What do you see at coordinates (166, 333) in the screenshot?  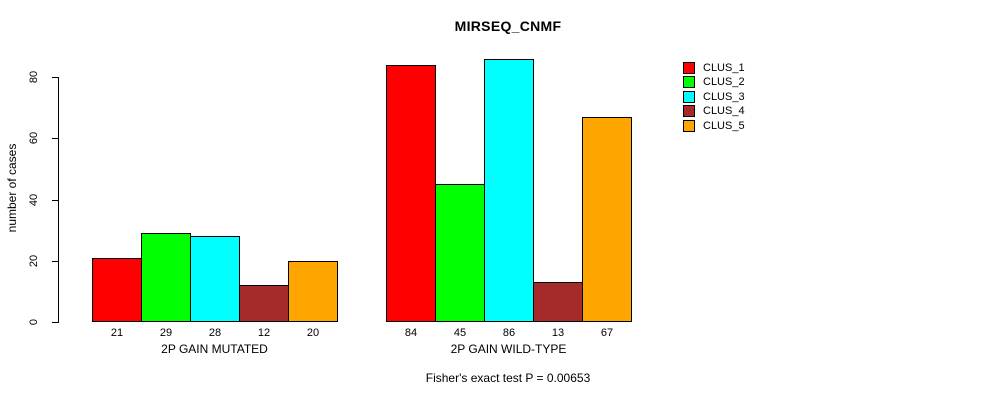 I see `bar-value-label: 29` at bounding box center [166, 333].